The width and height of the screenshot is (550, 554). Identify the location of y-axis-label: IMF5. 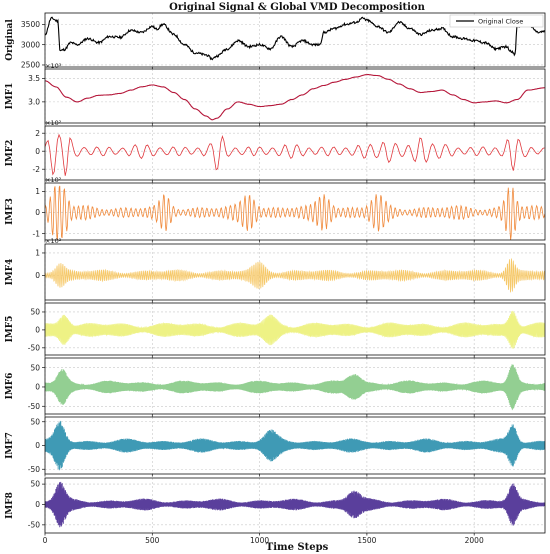
(10, 329).